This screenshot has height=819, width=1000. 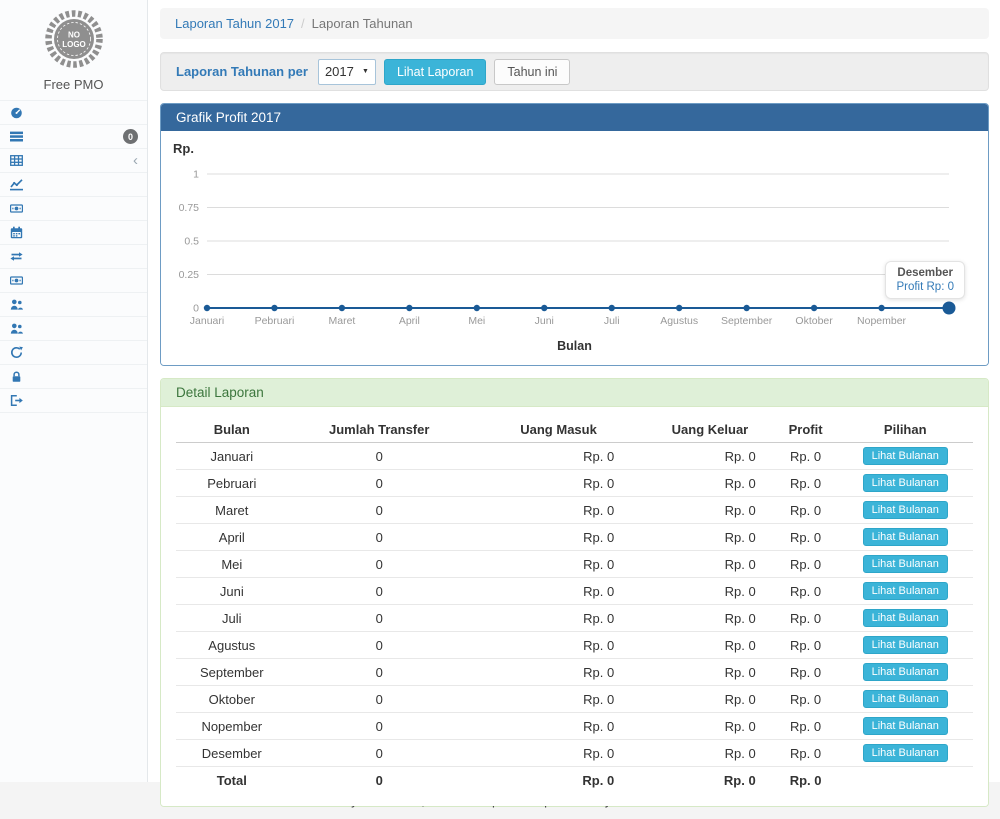 I want to click on breadcrumb-current: Laporan Tahunan, so click(x=362, y=23).